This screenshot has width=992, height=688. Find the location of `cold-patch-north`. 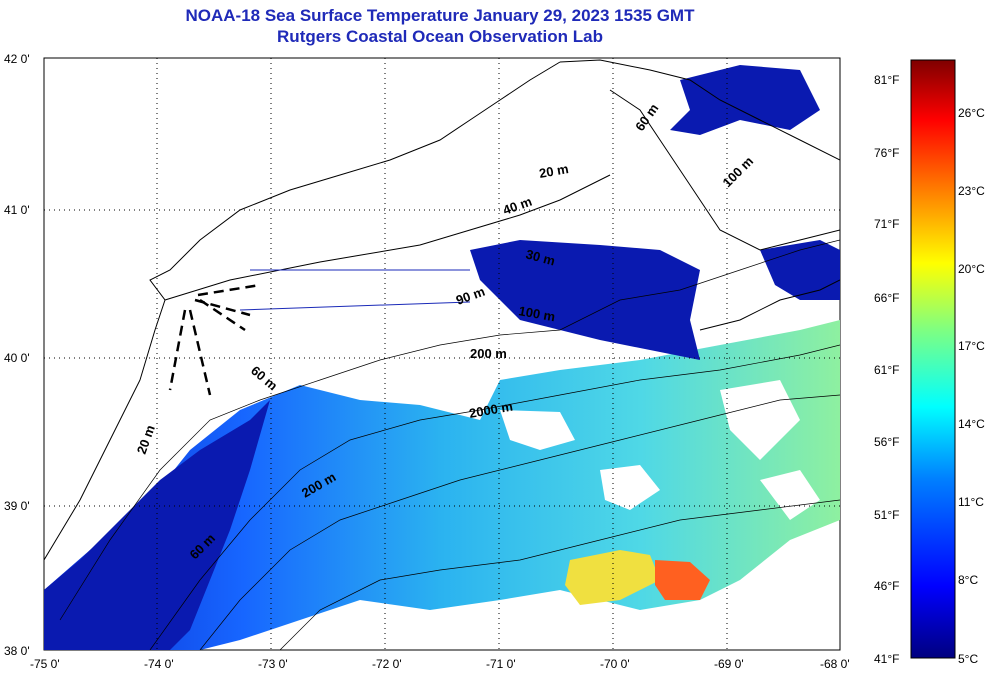

cold-patch-north is located at coordinates (745, 100).